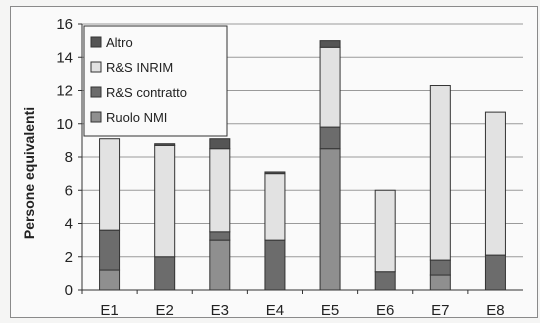 This screenshot has width=540, height=323. Describe the element at coordinates (495, 183) in the screenshot. I see `bar-e8-r-s-inrim` at that location.